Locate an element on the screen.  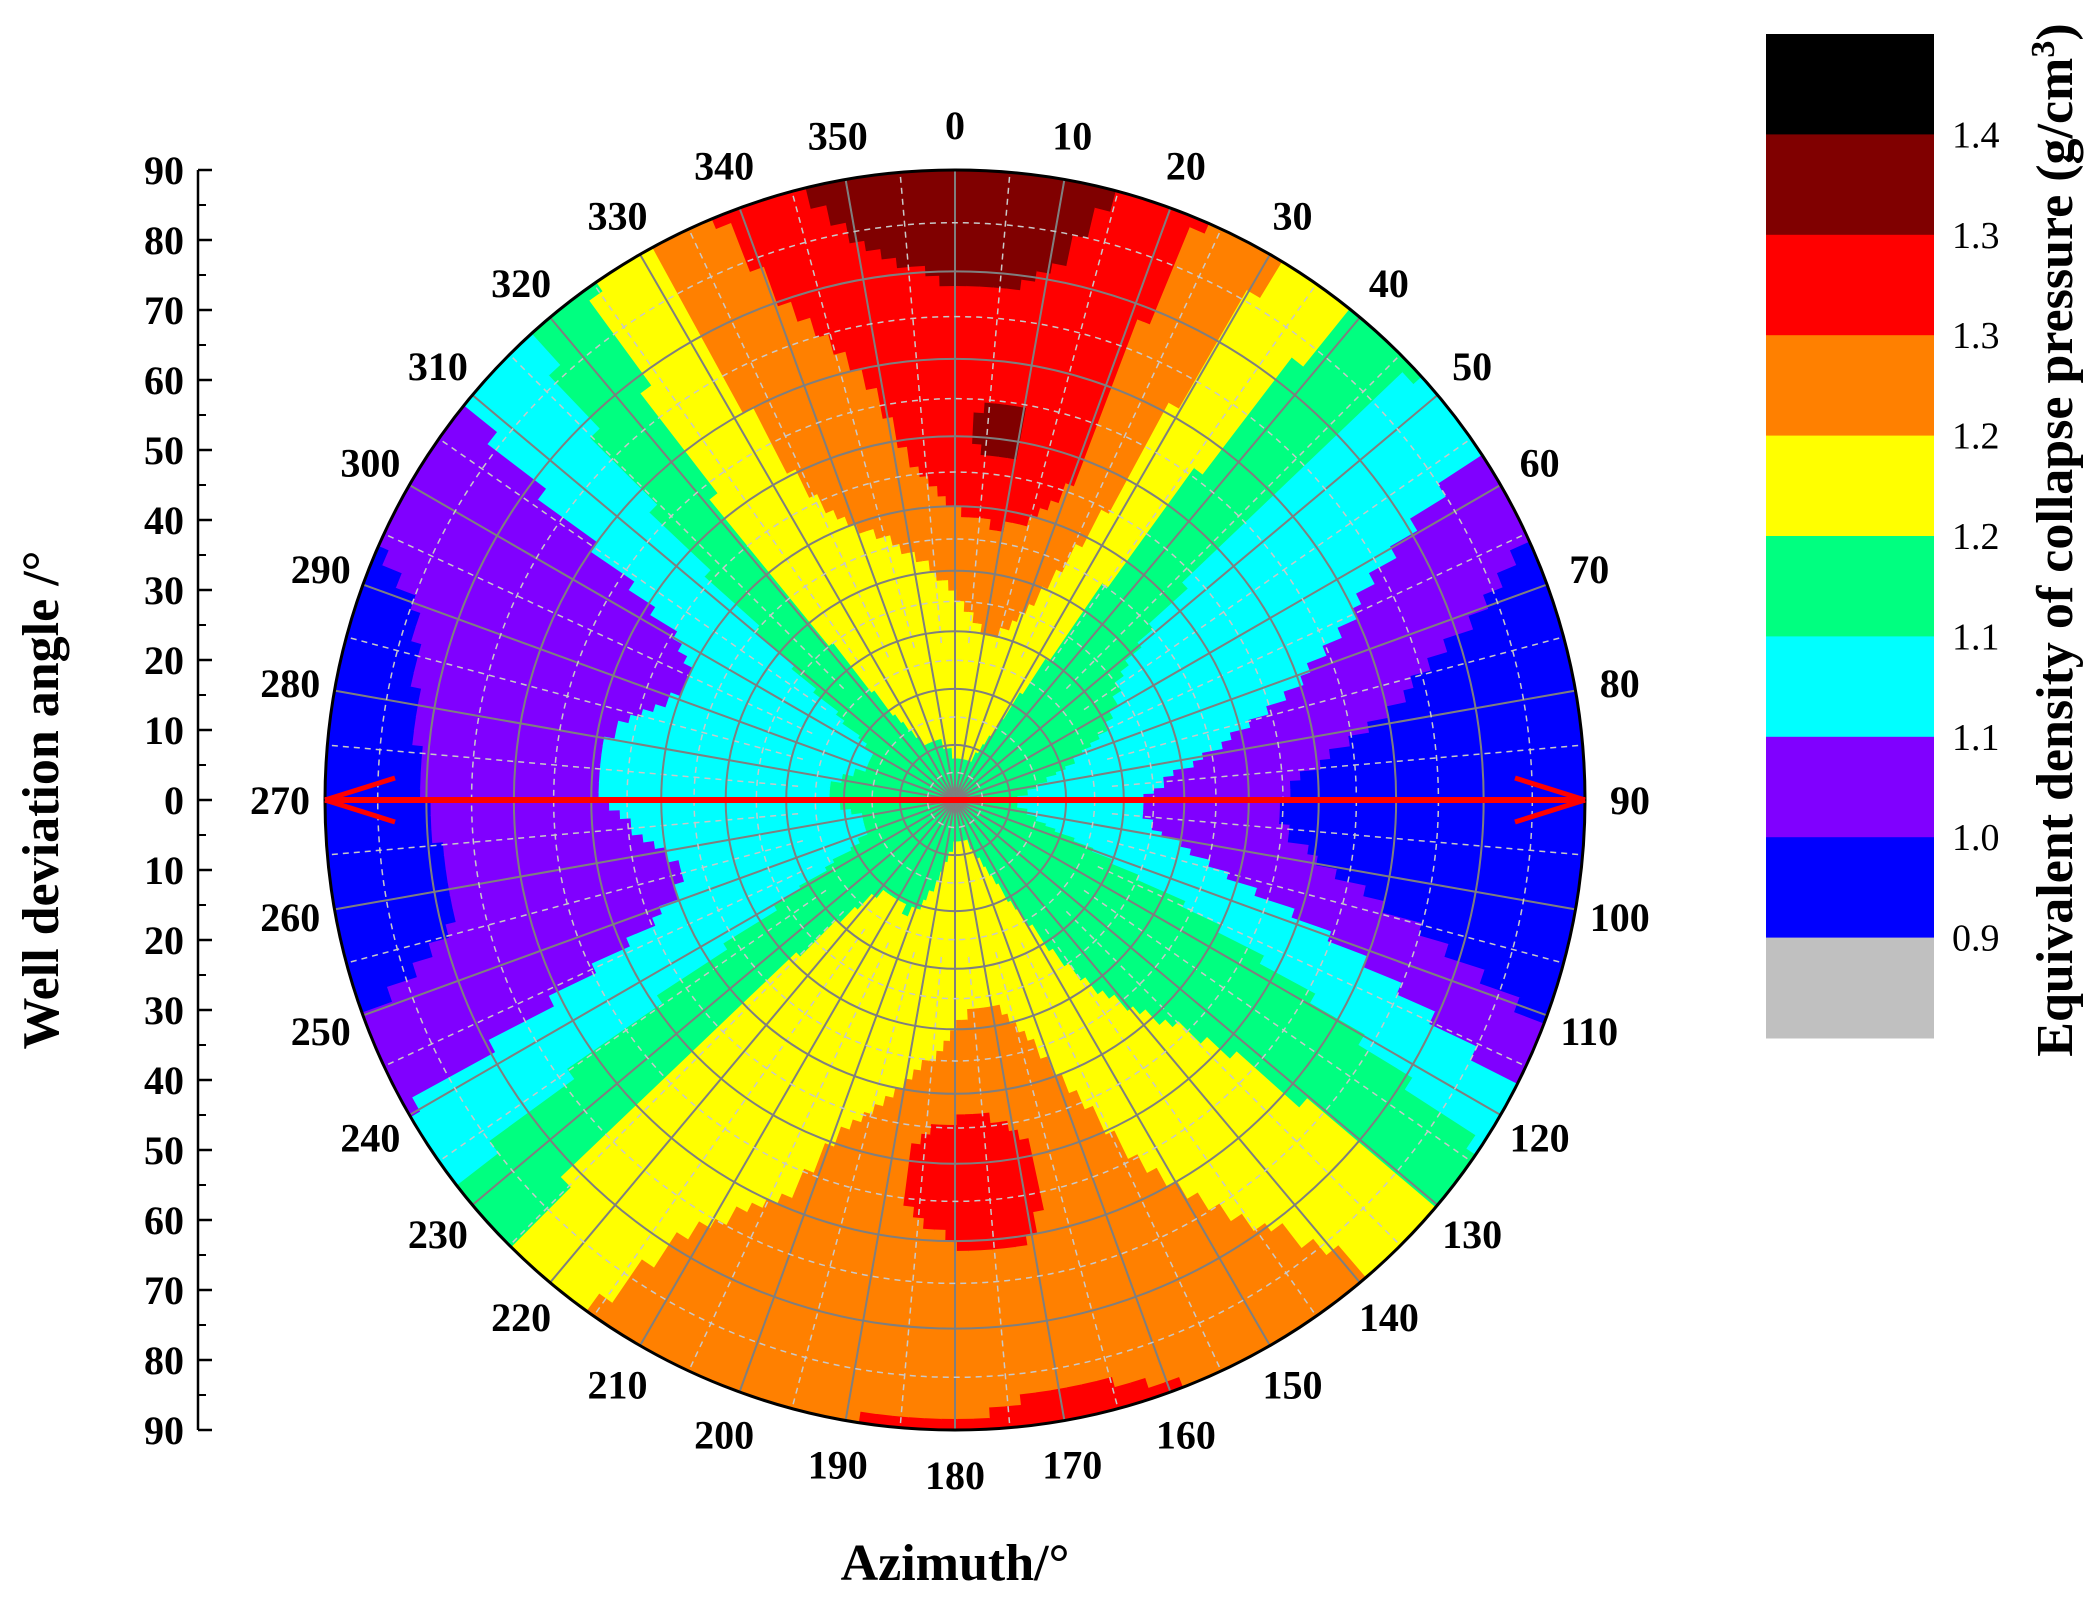
deviation-axis: 90 80 70 60 50 40 30 20 10 0 10 20 30 40 50 60 70 80 90 is located at coordinates (178, 800).